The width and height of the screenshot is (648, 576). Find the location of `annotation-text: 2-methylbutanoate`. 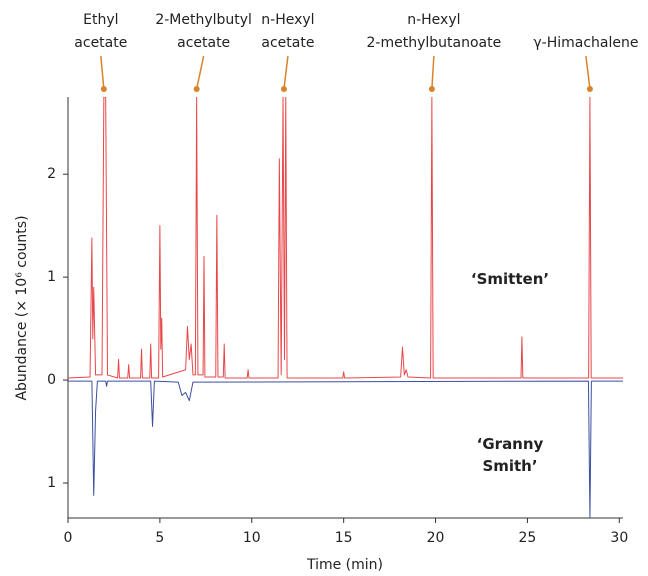

annotation-text: 2-methylbutanoate is located at coordinates (434, 43).